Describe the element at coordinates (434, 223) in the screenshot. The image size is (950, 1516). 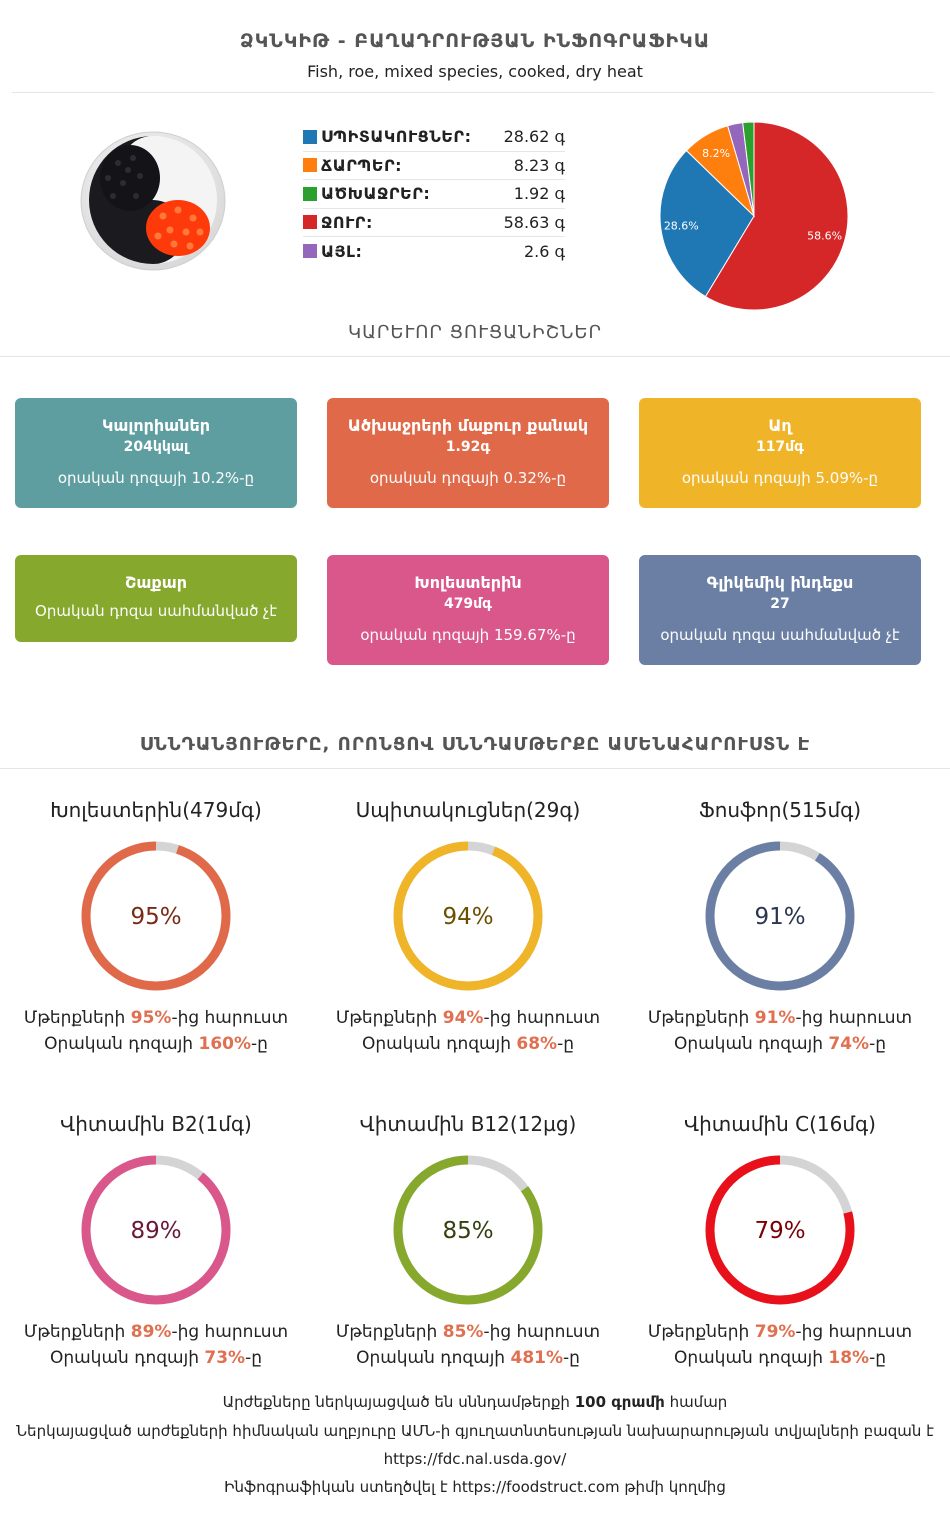
I see `macro-row-water: ՋՈՒՐ: 58.63 գ` at that location.